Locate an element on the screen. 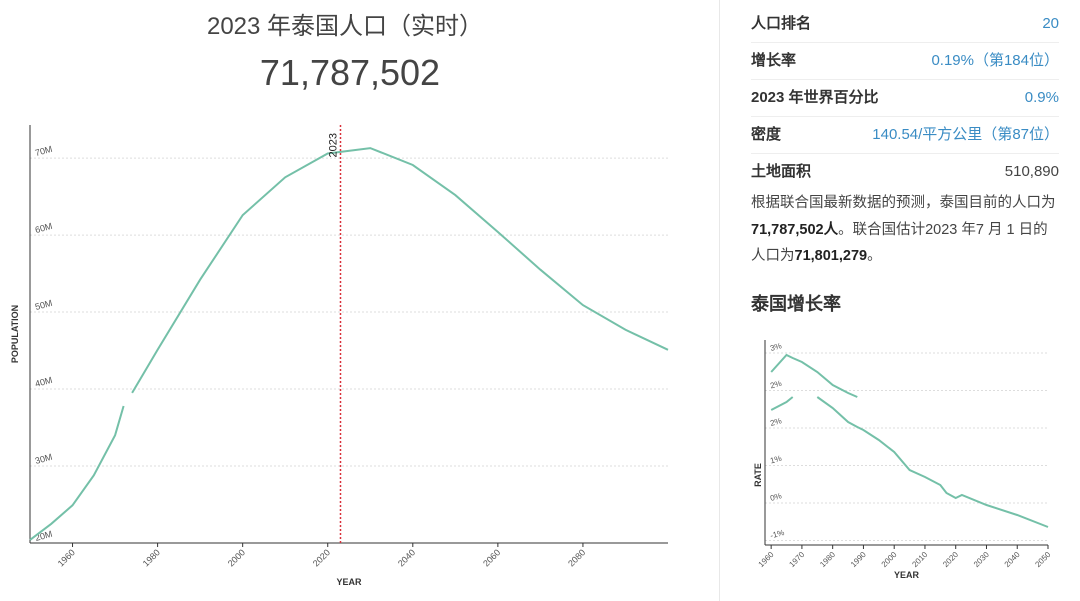  y-tick-label: 40M is located at coordinates (44, 382).